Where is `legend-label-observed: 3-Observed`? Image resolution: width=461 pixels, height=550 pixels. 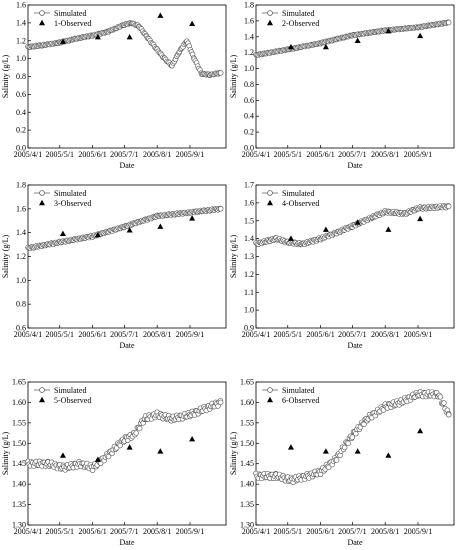
legend-label-observed: 3-Observed is located at coordinates (72, 203).